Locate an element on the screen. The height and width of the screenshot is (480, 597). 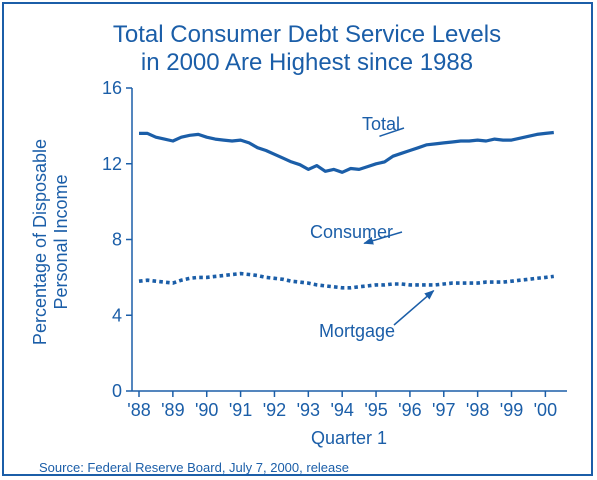
annotation-leader-consumer is located at coordinates (383, 238).